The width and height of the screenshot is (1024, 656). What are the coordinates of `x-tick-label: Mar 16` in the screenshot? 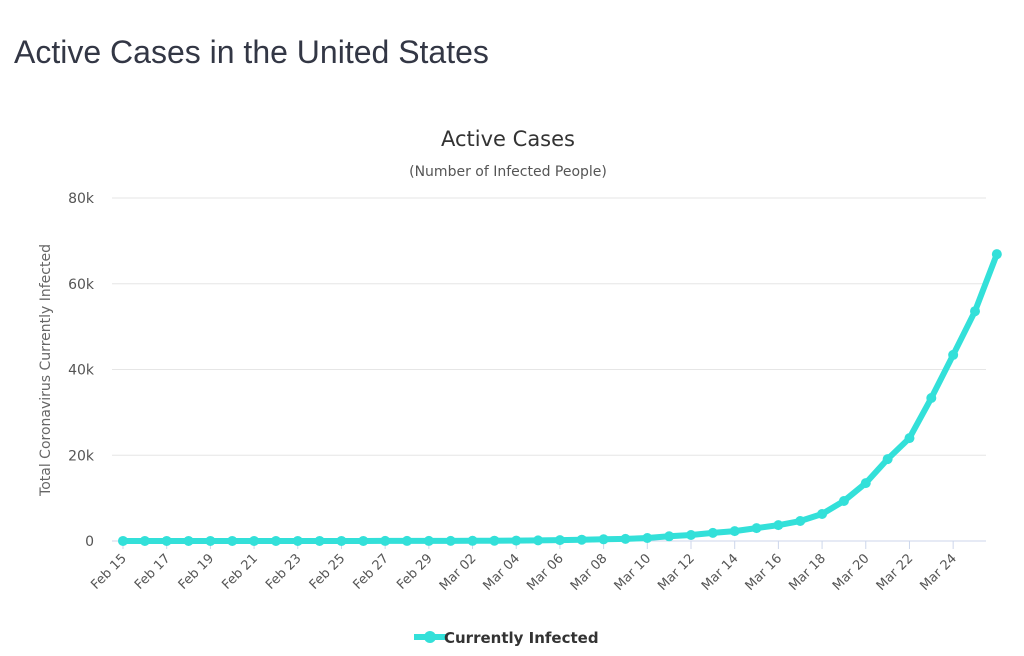 It's located at (764, 572).